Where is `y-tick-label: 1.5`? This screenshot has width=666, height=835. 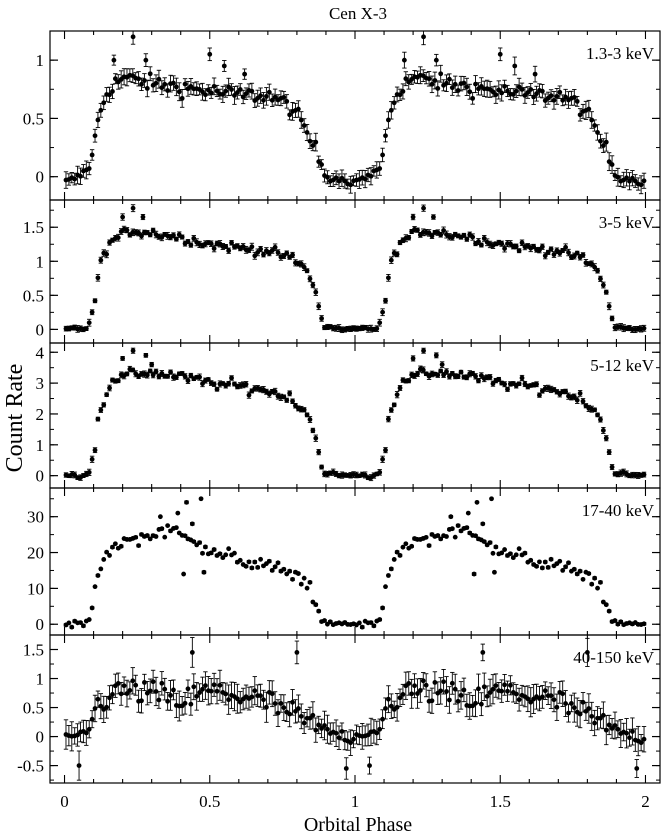
y-tick-label: 1.5 is located at coordinates (33, 227).